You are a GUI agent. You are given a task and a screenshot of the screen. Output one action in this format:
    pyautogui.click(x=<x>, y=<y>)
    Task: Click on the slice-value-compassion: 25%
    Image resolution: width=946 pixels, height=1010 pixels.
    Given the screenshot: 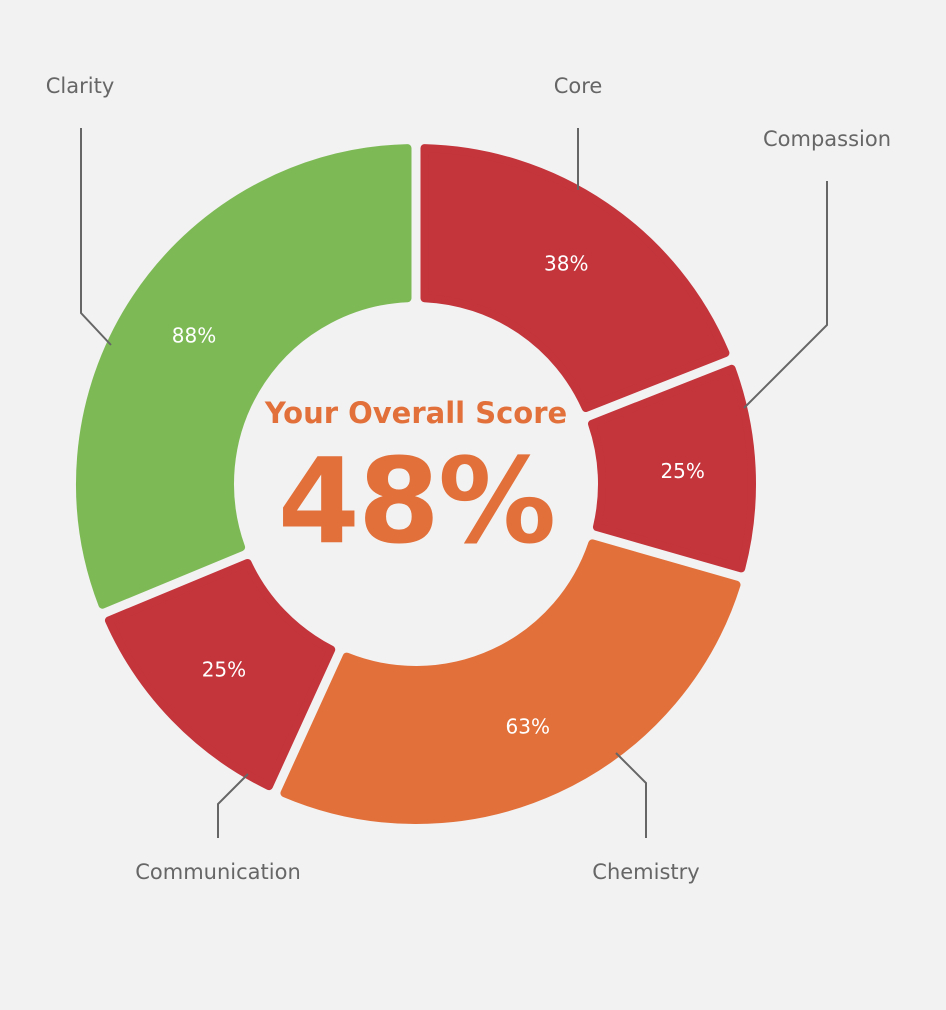 What is the action you would take?
    pyautogui.click(x=682, y=471)
    